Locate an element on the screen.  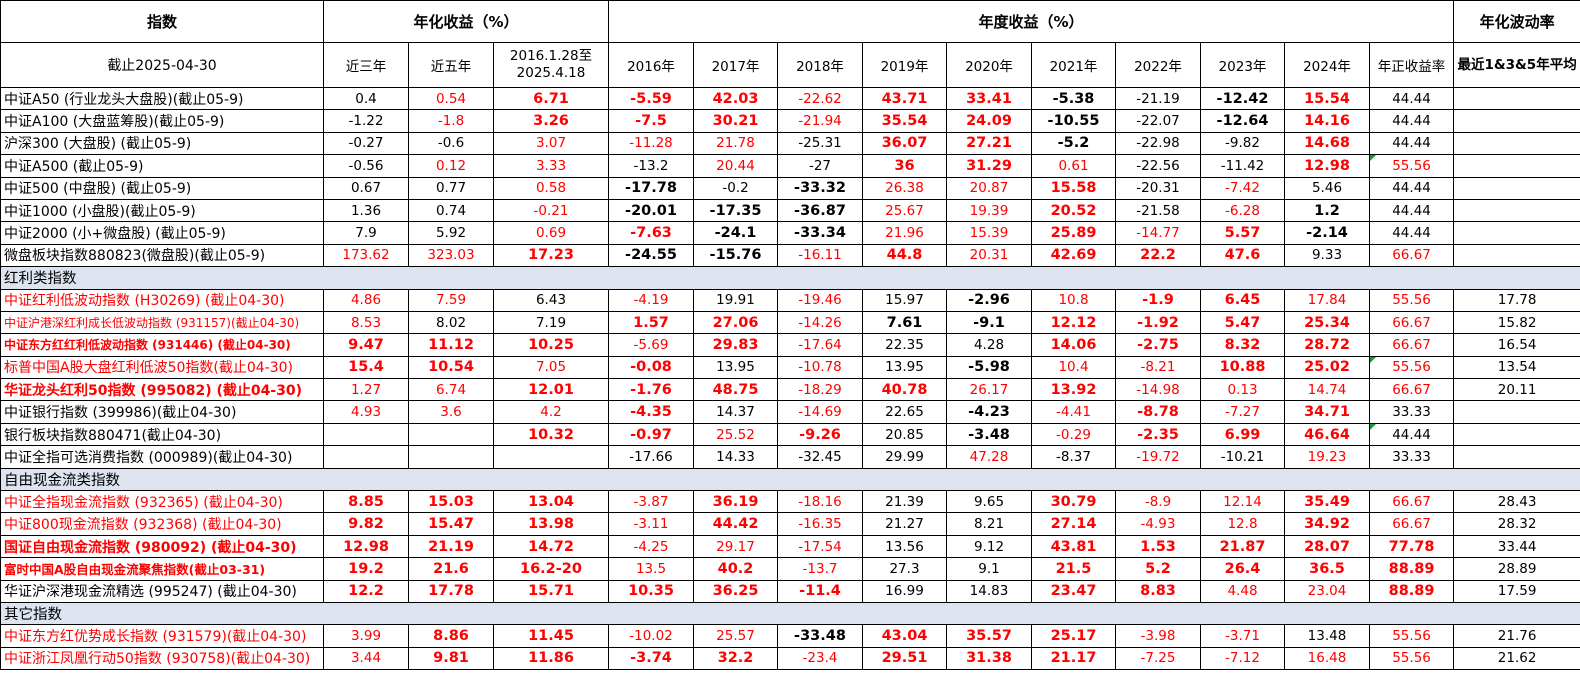
value-cell: 40.2 is located at coordinates (735, 569).